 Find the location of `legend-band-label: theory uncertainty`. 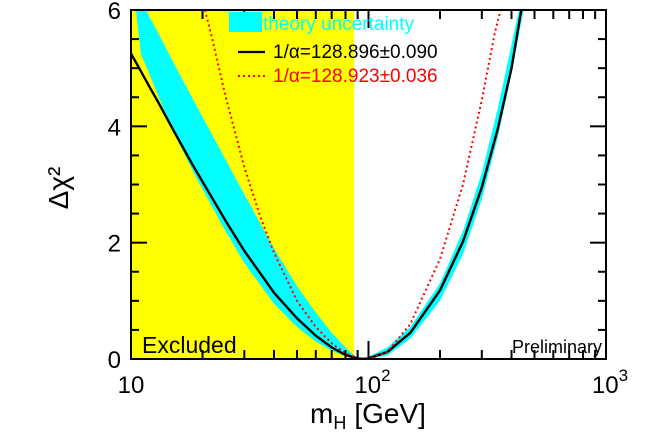

legend-band-label: theory uncertainty is located at coordinates (339, 24).